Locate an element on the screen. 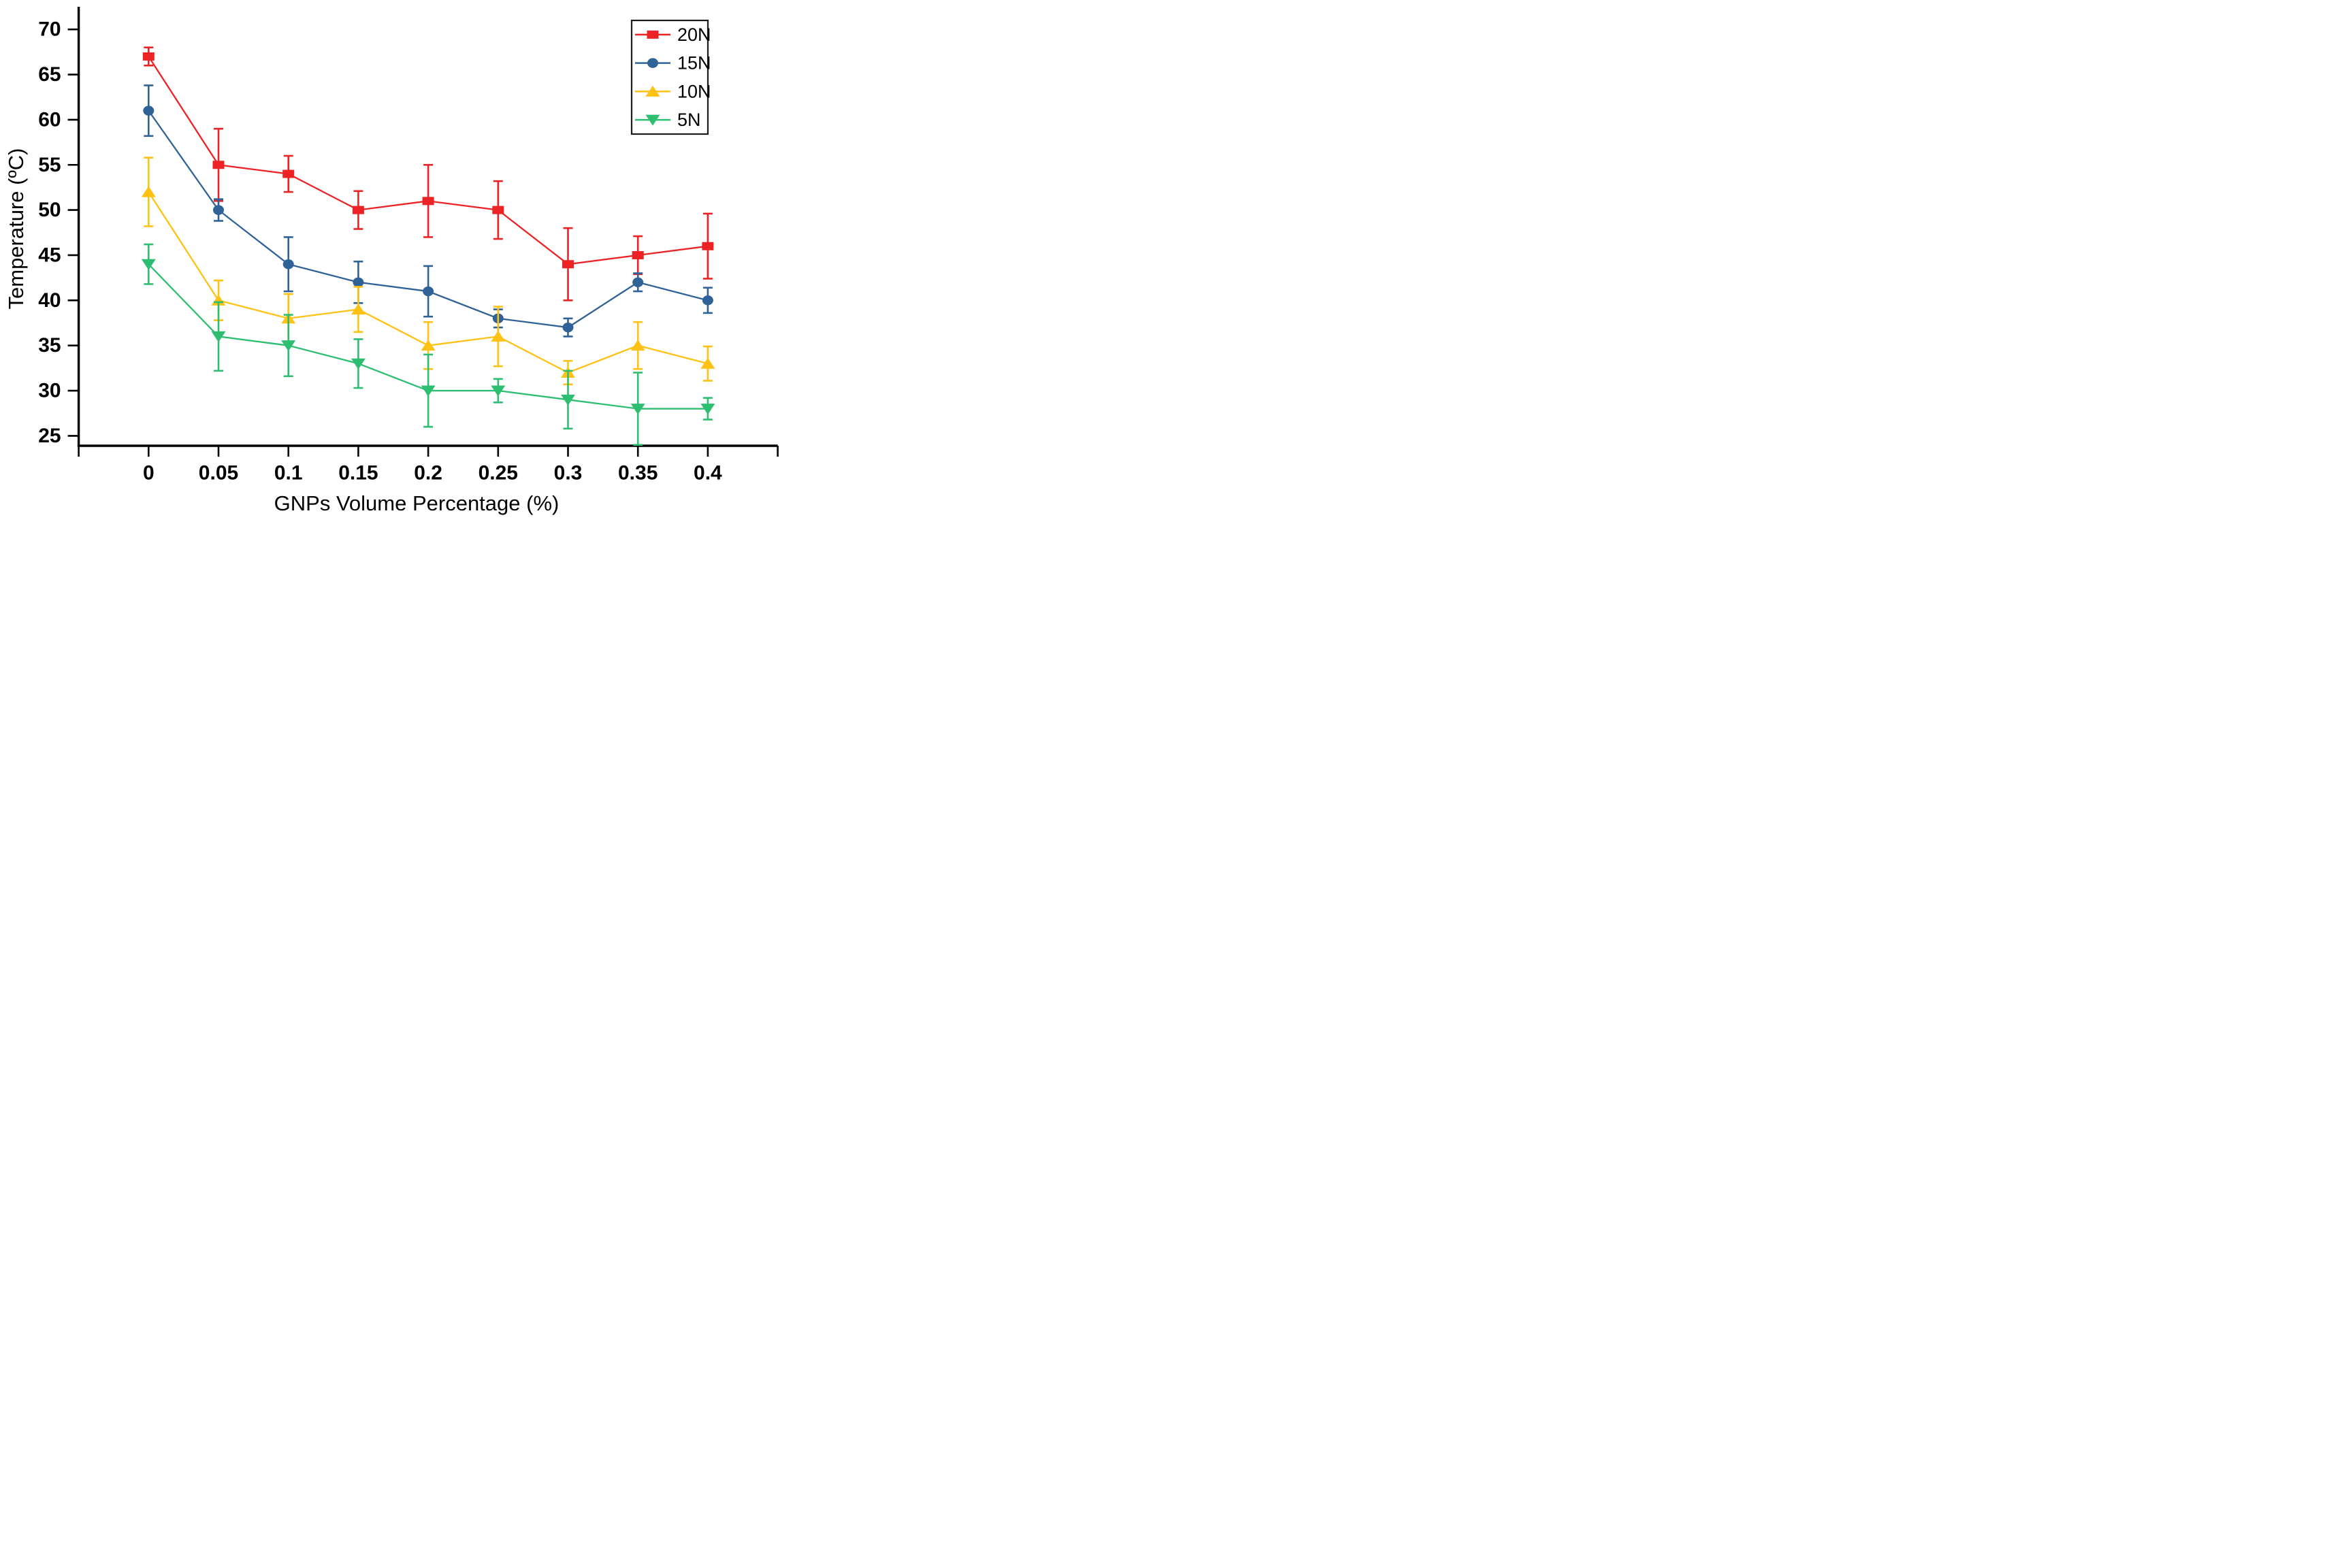  error-bars-20N is located at coordinates (428, 174).